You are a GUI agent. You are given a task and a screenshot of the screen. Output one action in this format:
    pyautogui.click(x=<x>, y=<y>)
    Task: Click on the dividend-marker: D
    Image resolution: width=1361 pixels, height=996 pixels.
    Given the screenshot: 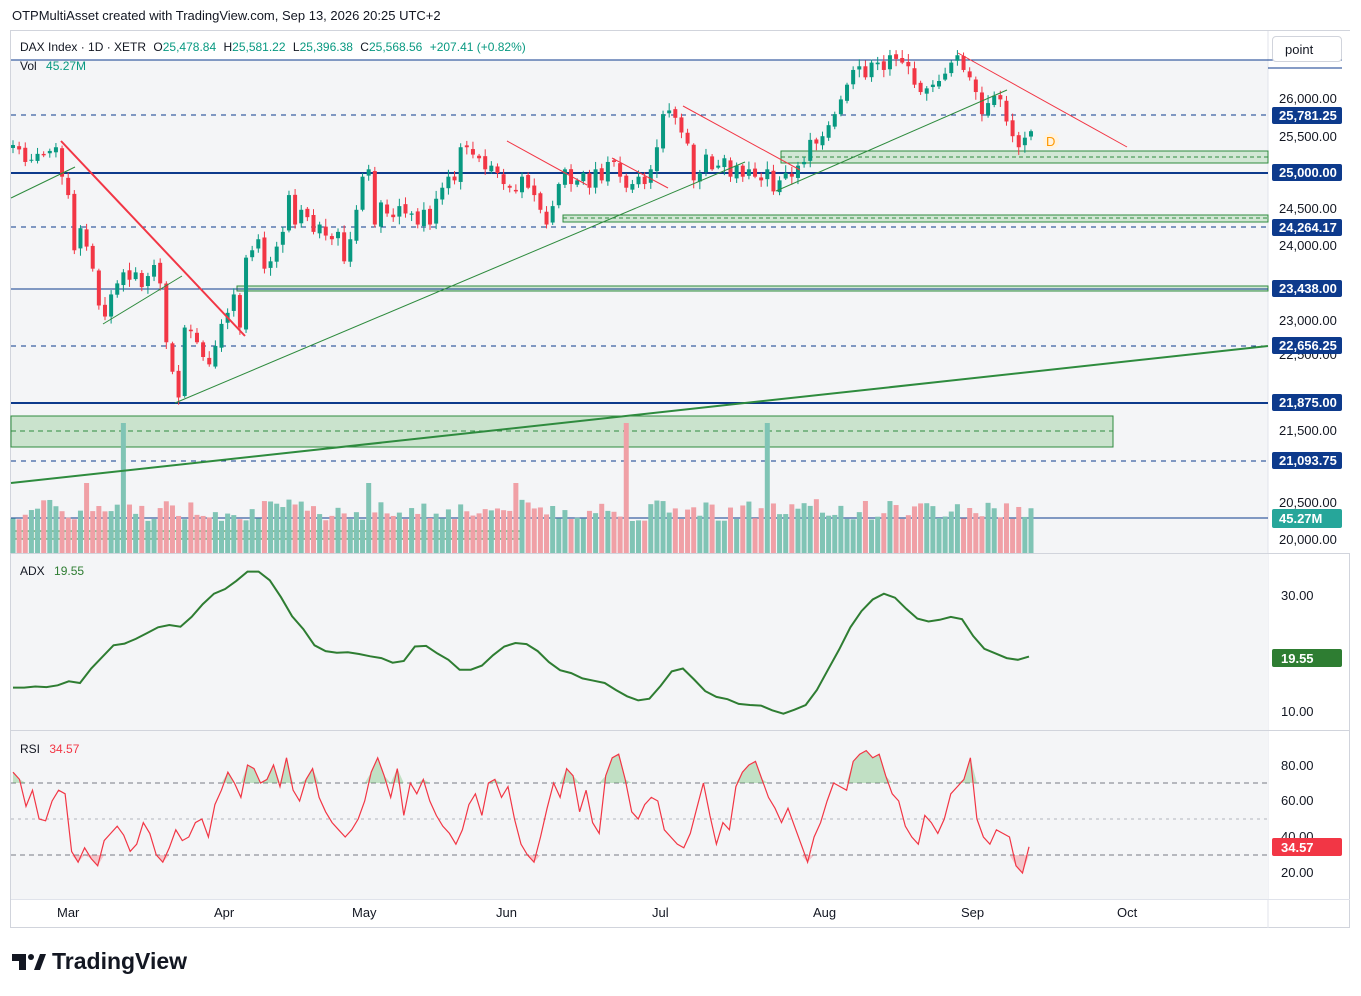 What is the action you would take?
    pyautogui.click(x=1050, y=141)
    